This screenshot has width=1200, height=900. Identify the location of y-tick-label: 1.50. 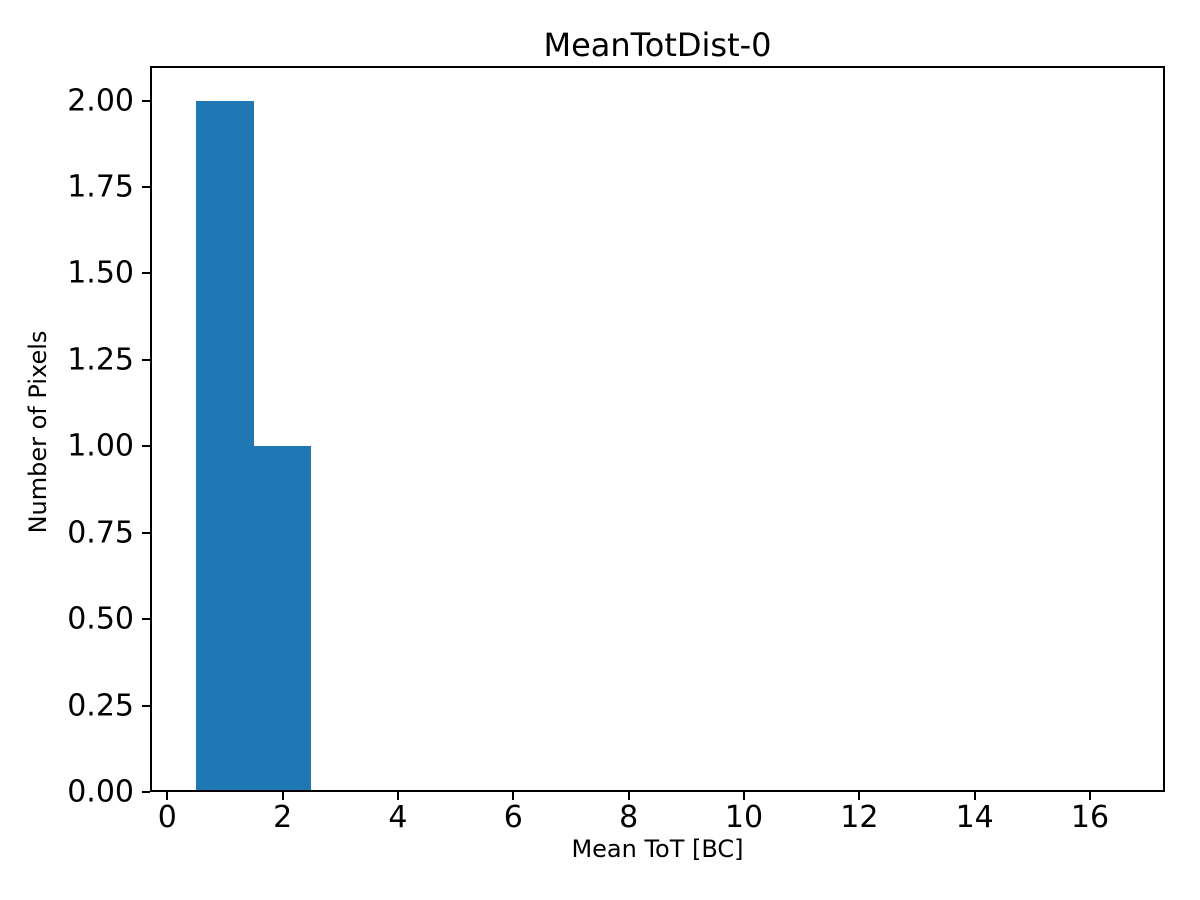
(100, 273).